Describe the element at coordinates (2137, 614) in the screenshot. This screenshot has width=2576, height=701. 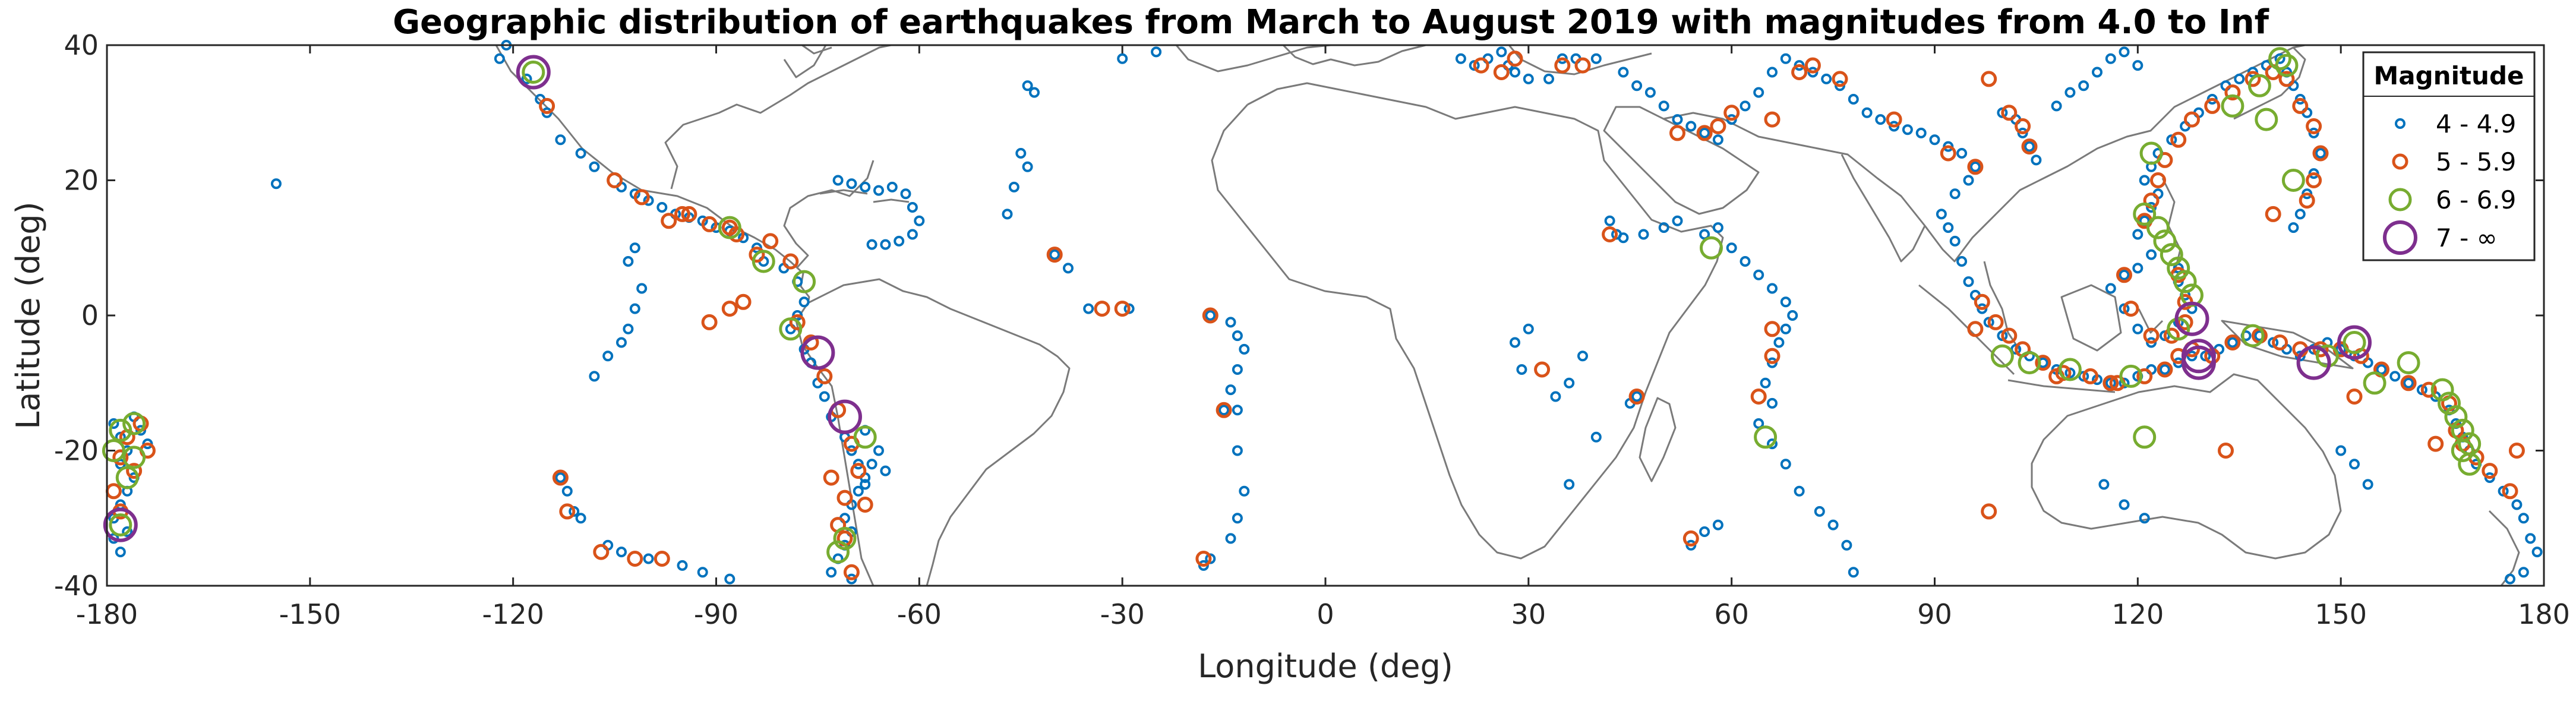
I see `x-tick-label: 120` at that location.